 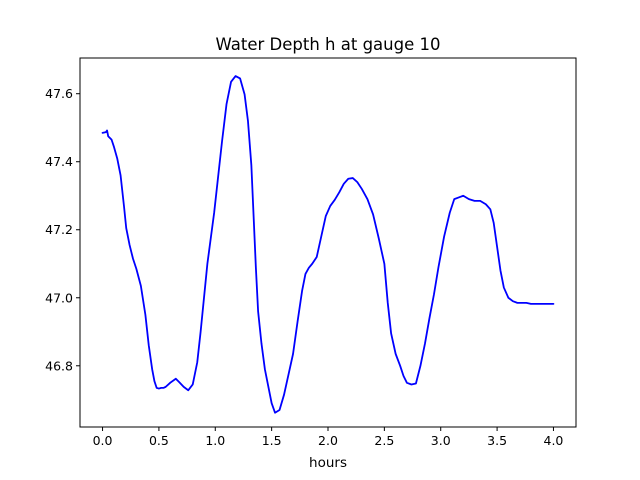 What do you see at coordinates (103, 440) in the screenshot?
I see `x-tick-label: 0.0` at bounding box center [103, 440].